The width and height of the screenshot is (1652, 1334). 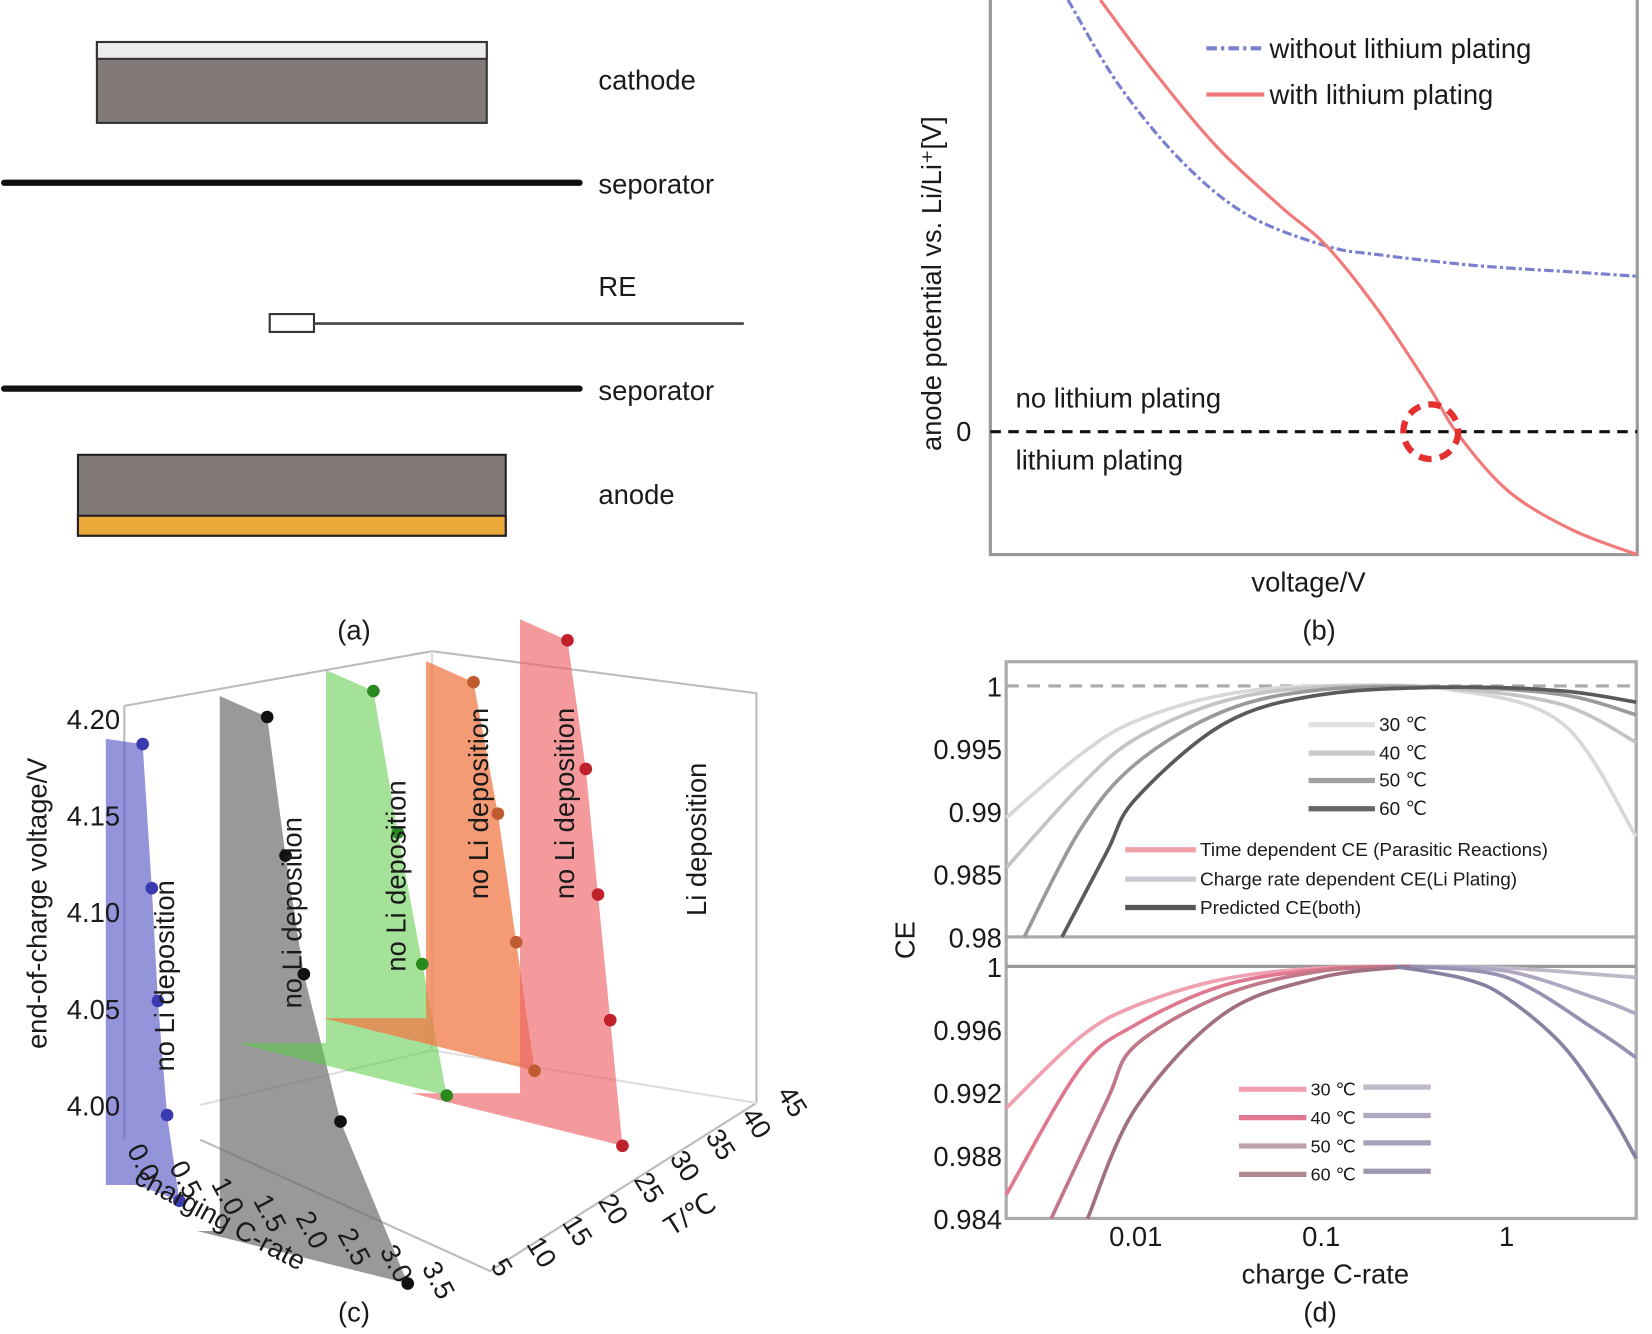 What do you see at coordinates (613, 1209) in the screenshot?
I see `c-ytick-20: 20` at bounding box center [613, 1209].